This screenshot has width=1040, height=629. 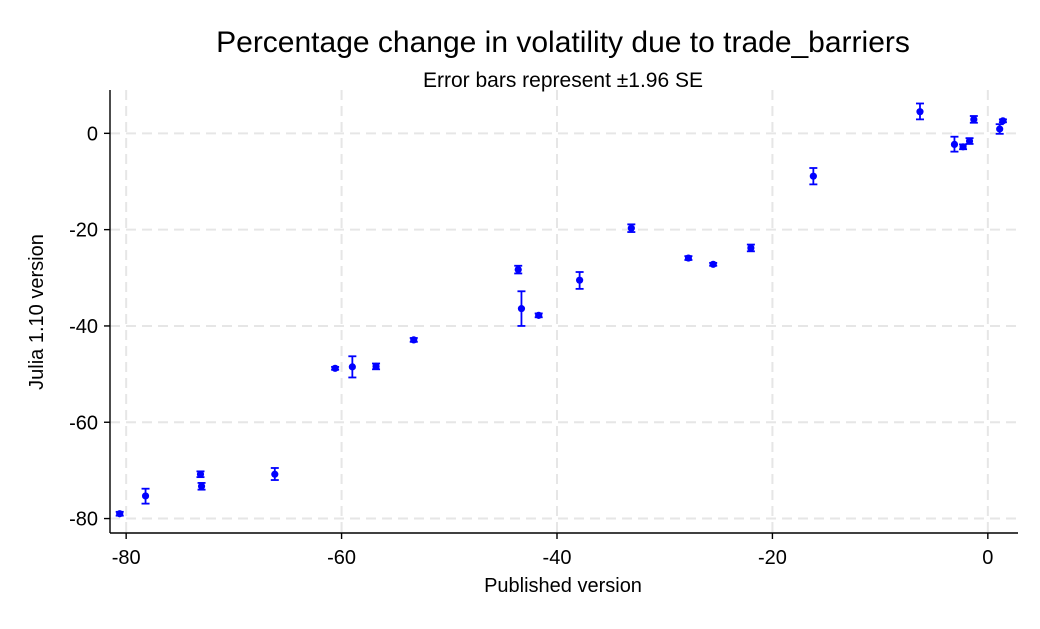 I want to click on y-tick-label: 0, so click(x=92, y=134).